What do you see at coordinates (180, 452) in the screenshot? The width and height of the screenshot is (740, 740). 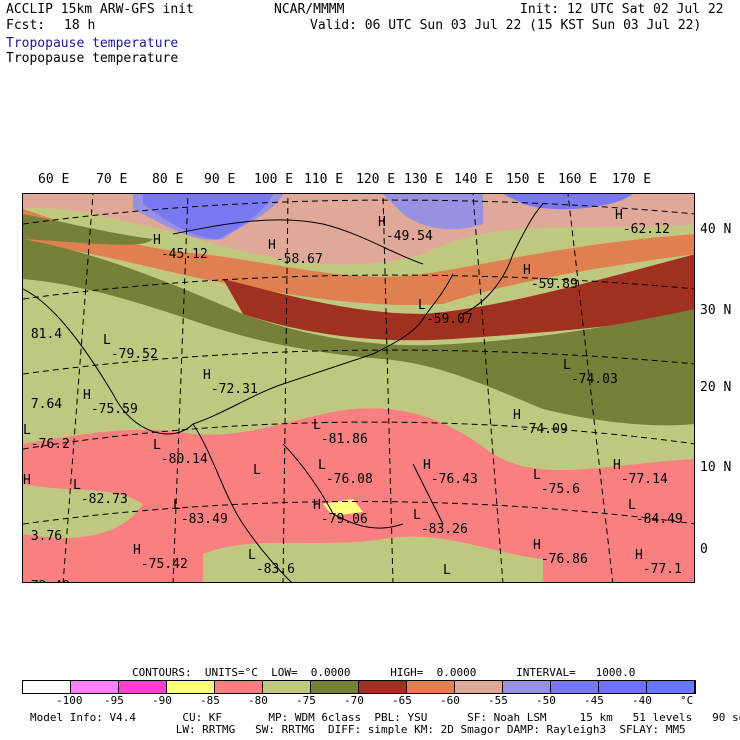 I see `low-label: L -80.14` at bounding box center [180, 452].